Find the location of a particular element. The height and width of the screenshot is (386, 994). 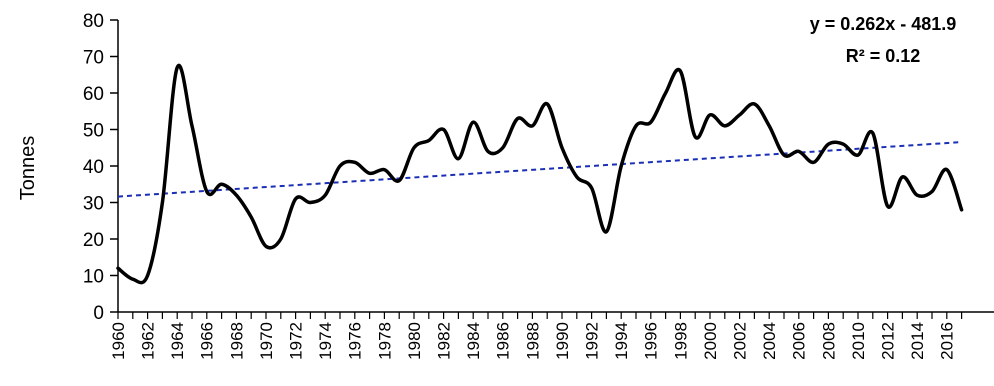

y-tick-label: 40 is located at coordinates (93, 167).